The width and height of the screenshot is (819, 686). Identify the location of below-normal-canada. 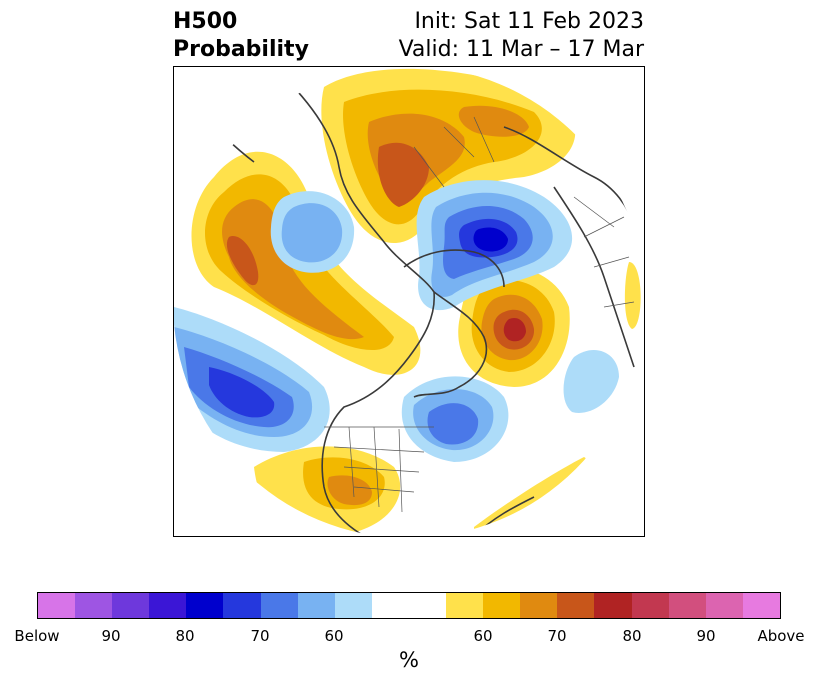
(312, 232).